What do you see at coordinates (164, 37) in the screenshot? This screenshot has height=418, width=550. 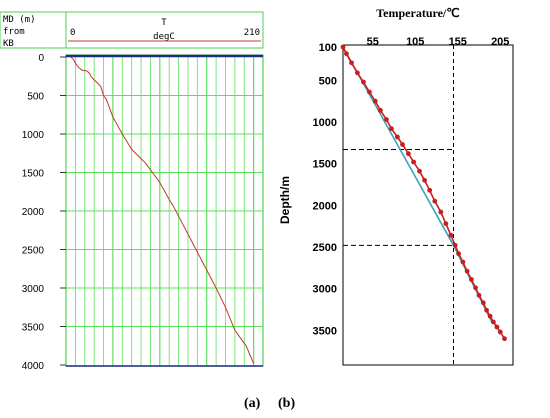 I see `panel-a-series-unit: degC` at bounding box center [164, 37].